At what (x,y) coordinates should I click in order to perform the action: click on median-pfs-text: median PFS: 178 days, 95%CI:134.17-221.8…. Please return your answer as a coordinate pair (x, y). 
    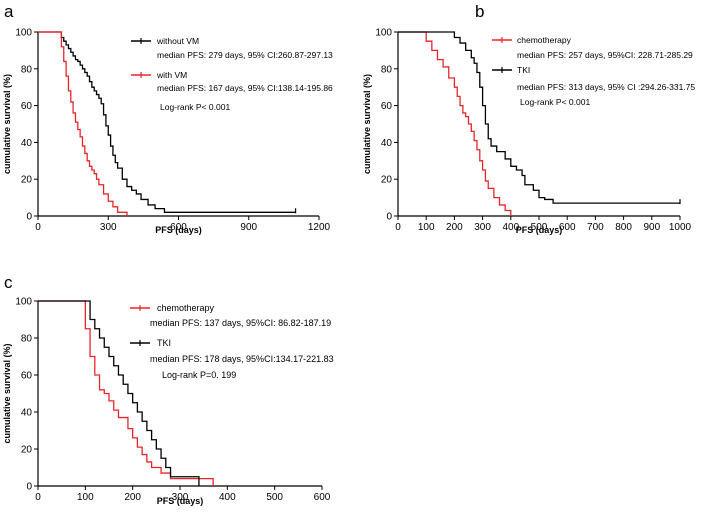
    Looking at the image, I should click on (242, 359).